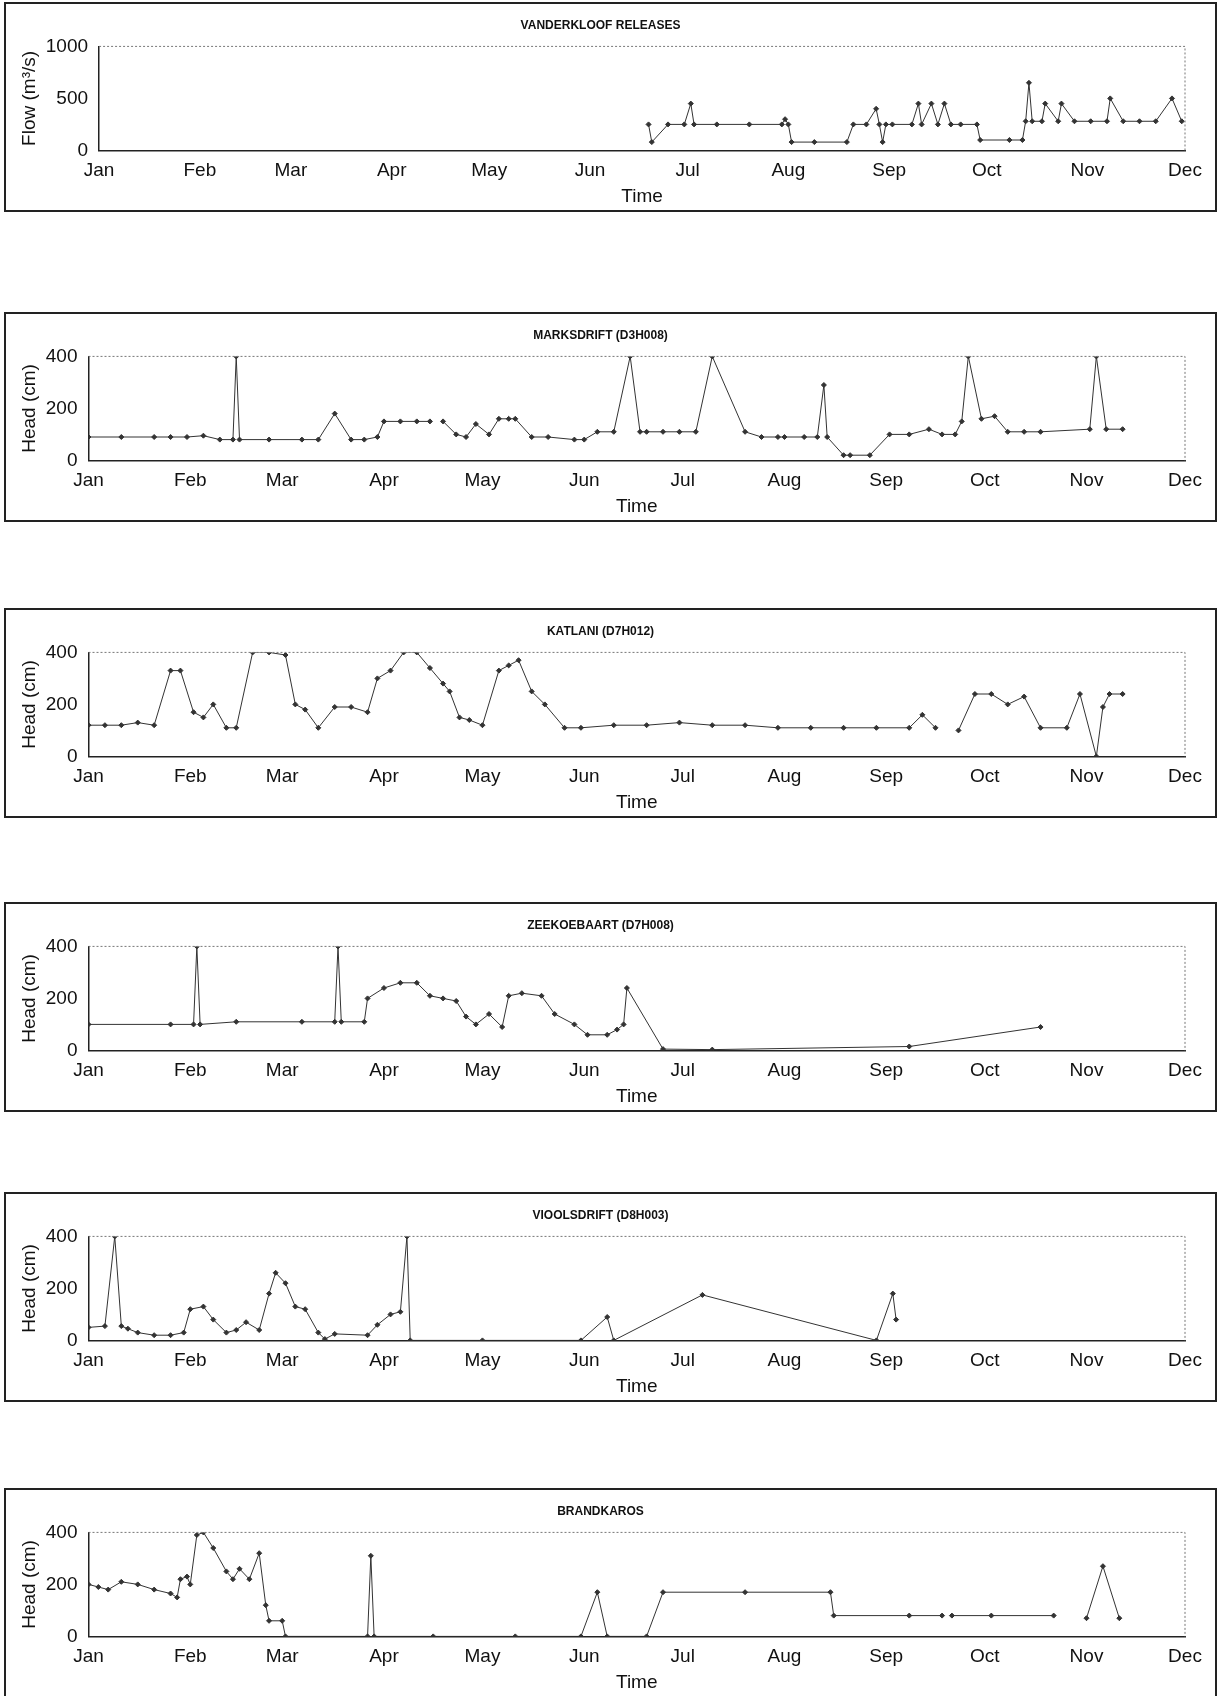 The image size is (1225, 1696). What do you see at coordinates (28, 98) in the screenshot?
I see `y-axis-title: Flow (m³/s)` at bounding box center [28, 98].